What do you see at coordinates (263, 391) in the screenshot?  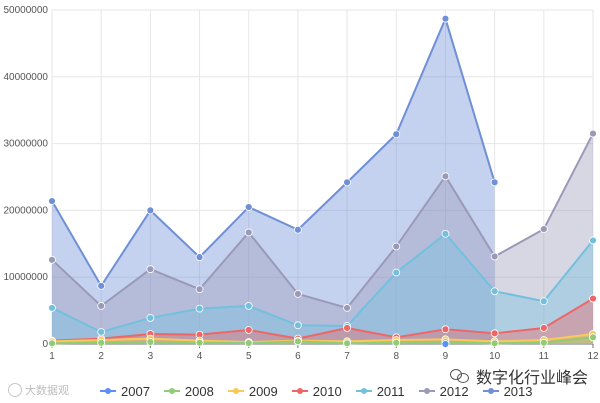 I see `legend-label: 2009` at bounding box center [263, 391].